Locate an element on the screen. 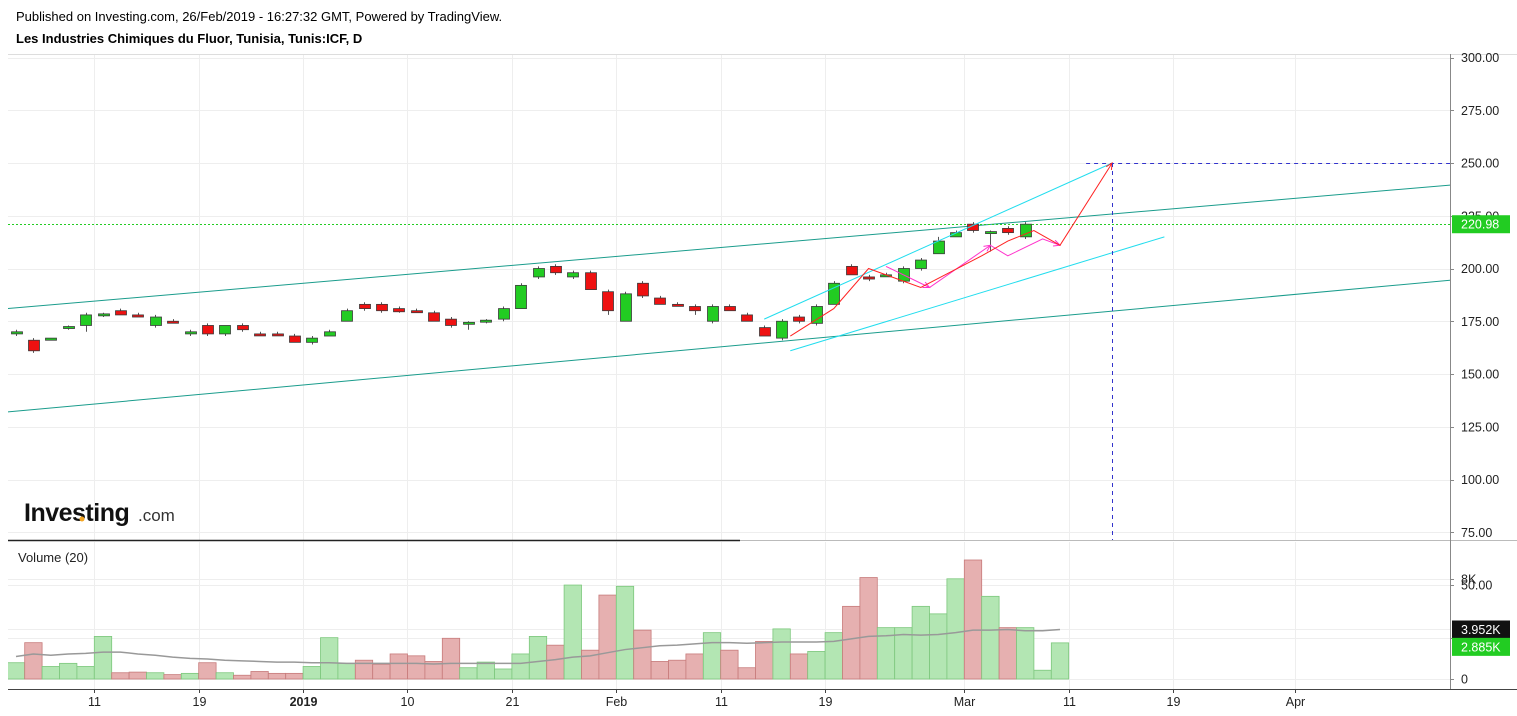 This screenshot has width=1517, height=716. price-tick-label: 125.00 is located at coordinates (1480, 427).